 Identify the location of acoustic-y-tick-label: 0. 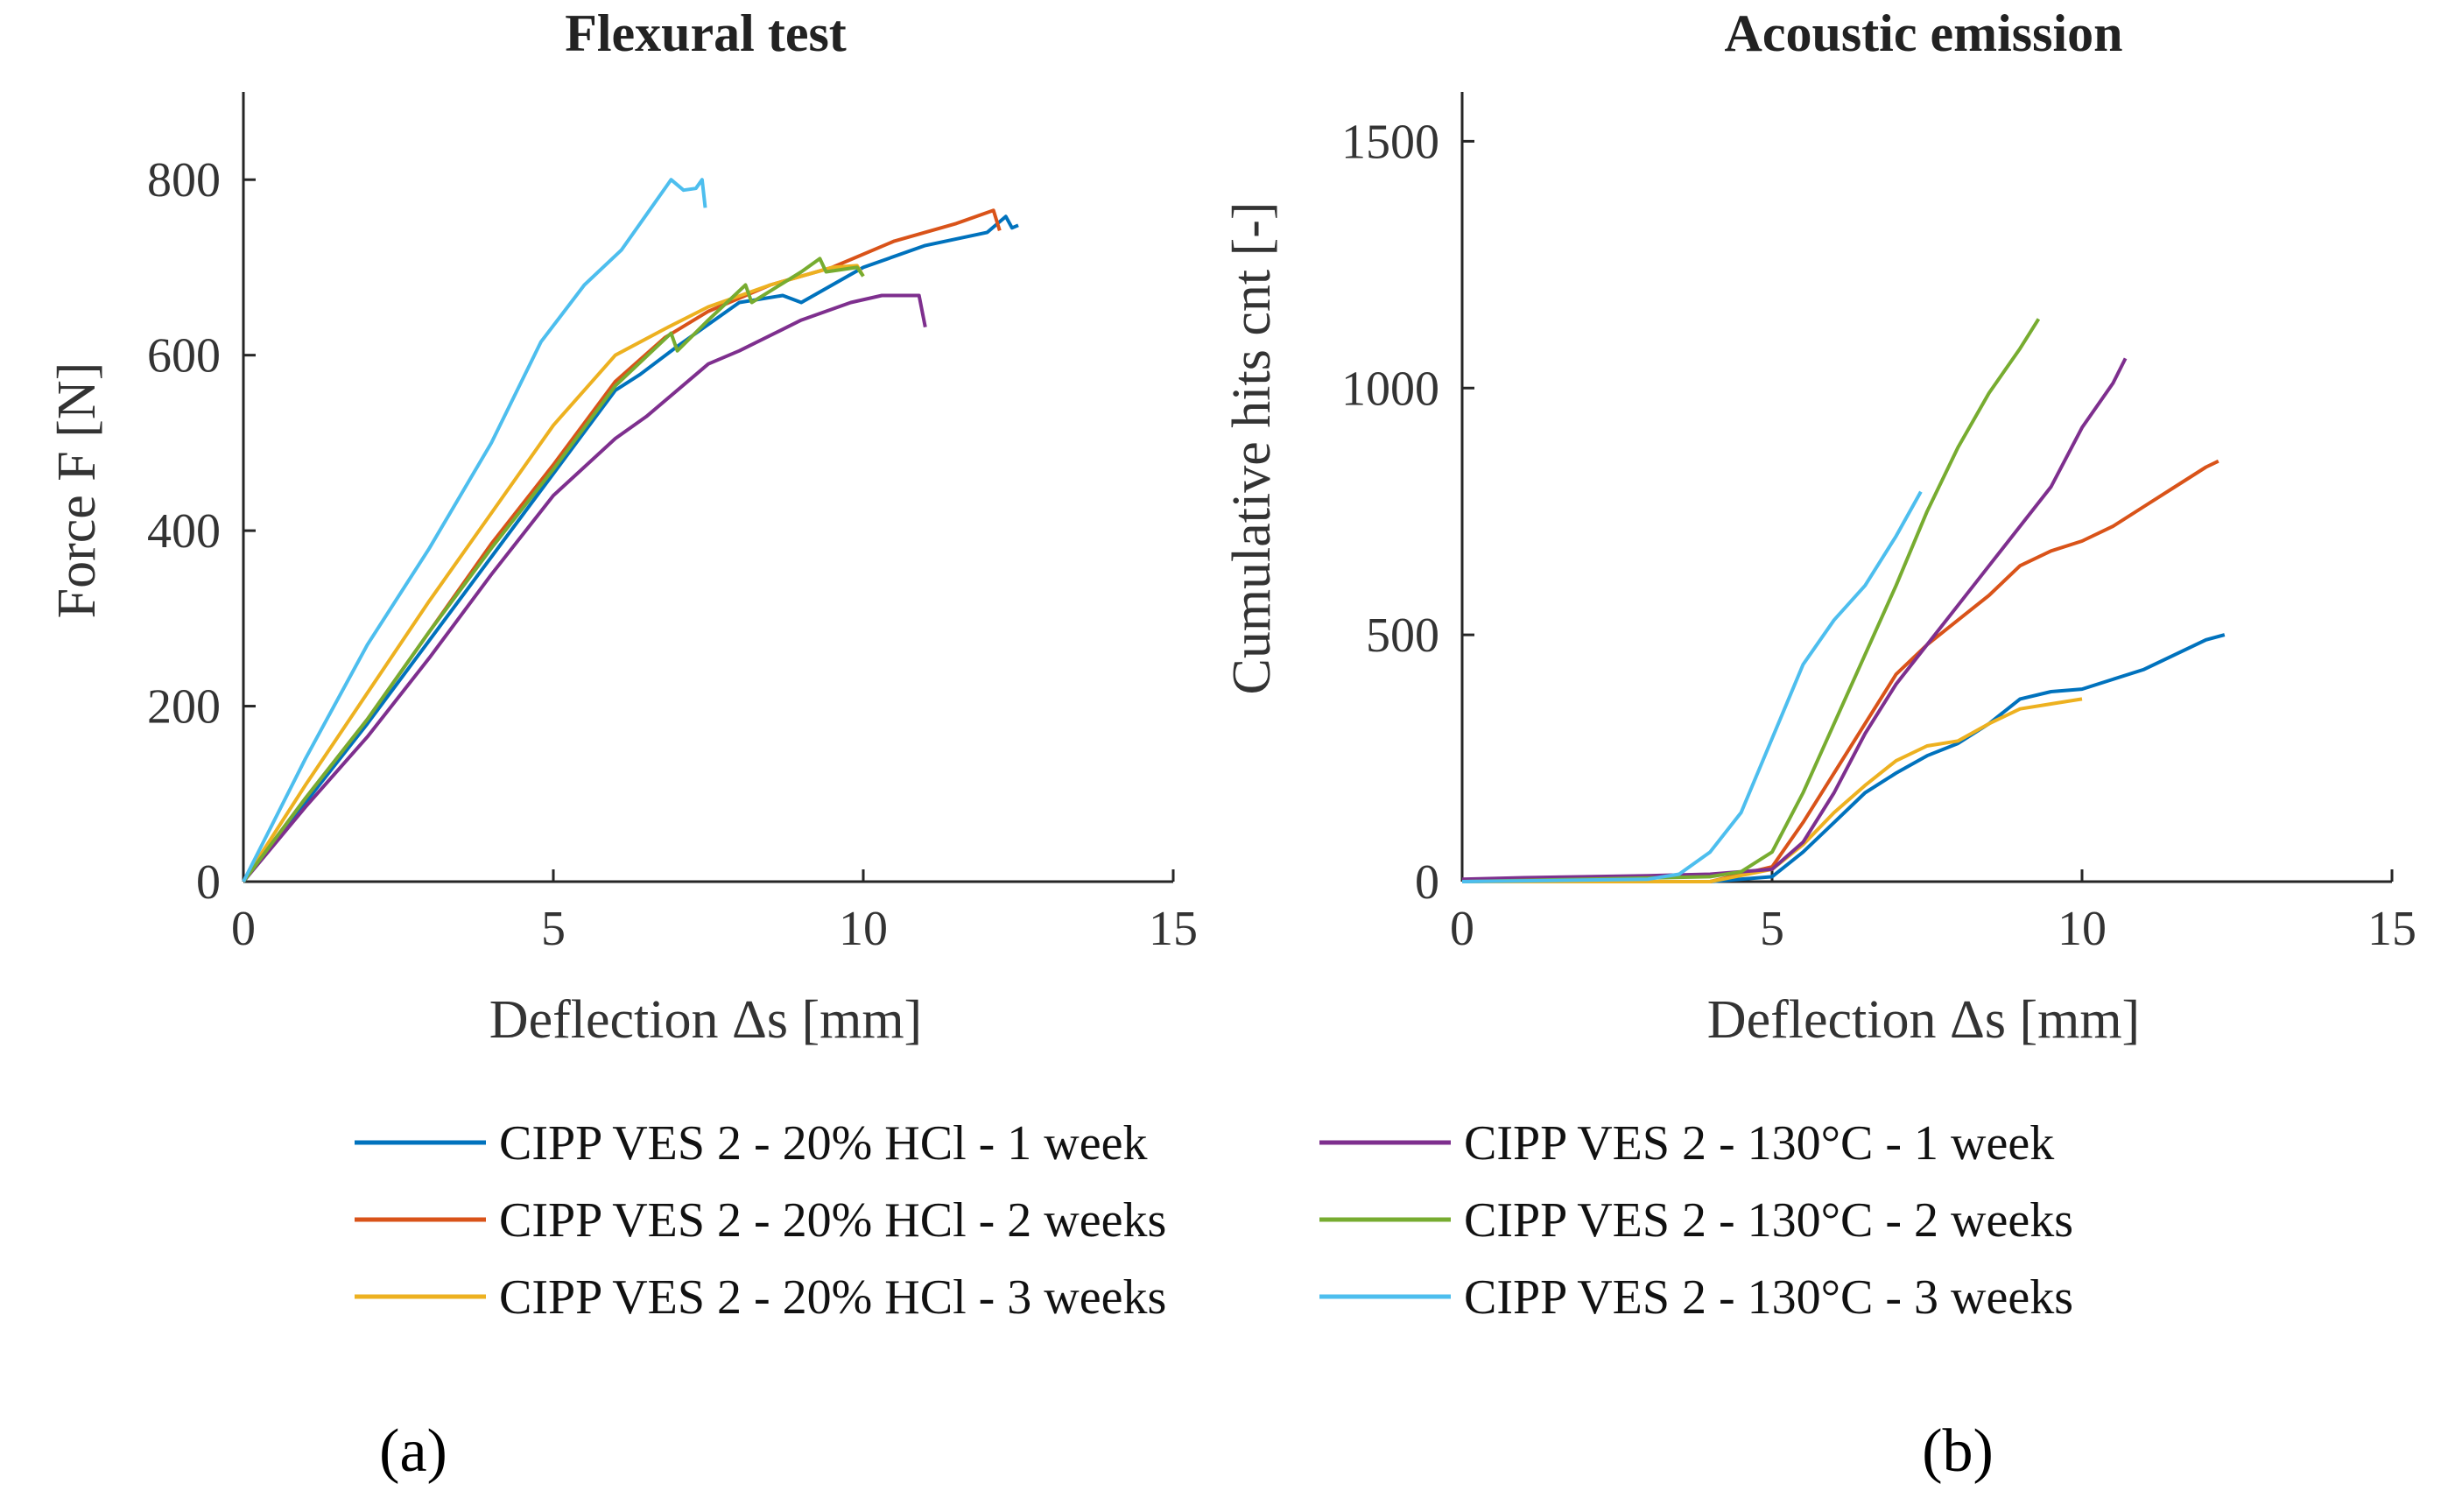
(1427, 883).